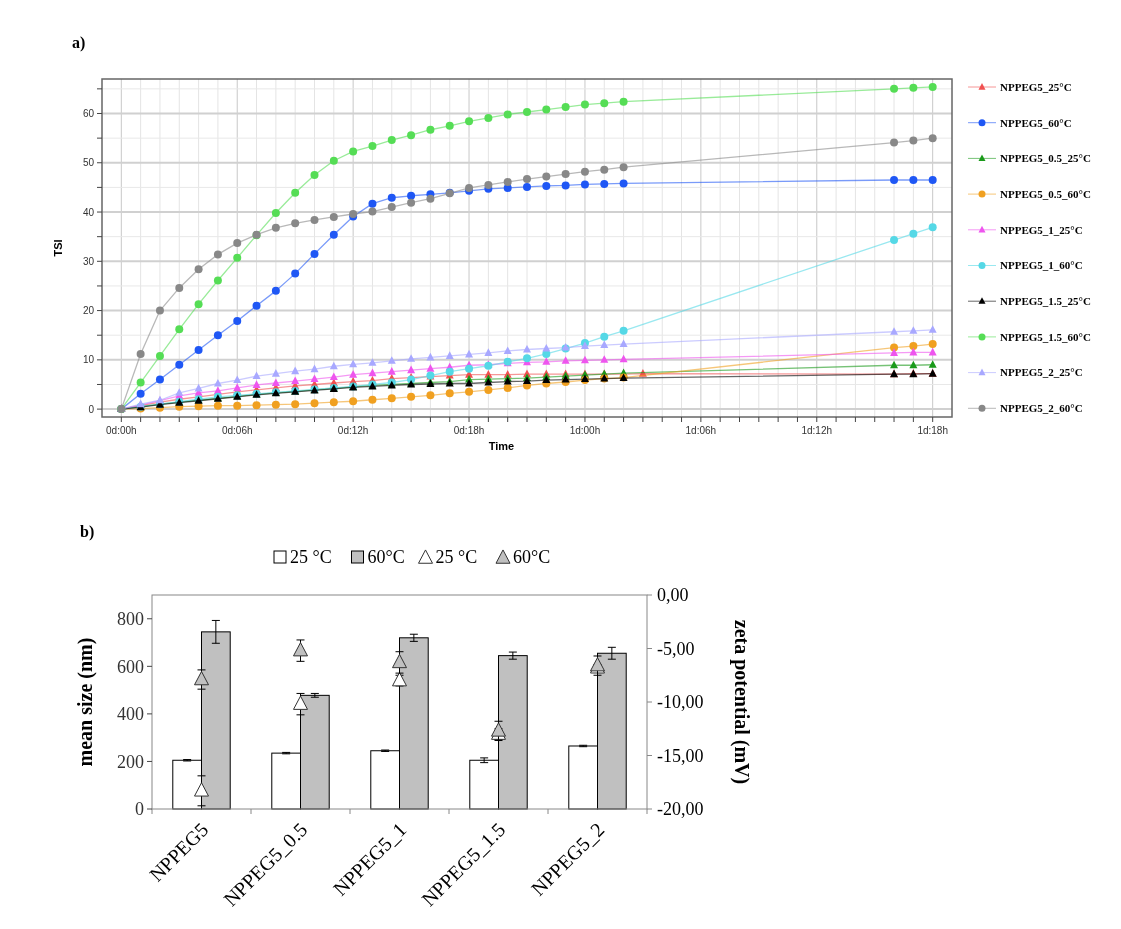 The image size is (1121, 929). Describe the element at coordinates (121, 430) in the screenshot. I see `x-tick-label: 0d:00h` at that location.